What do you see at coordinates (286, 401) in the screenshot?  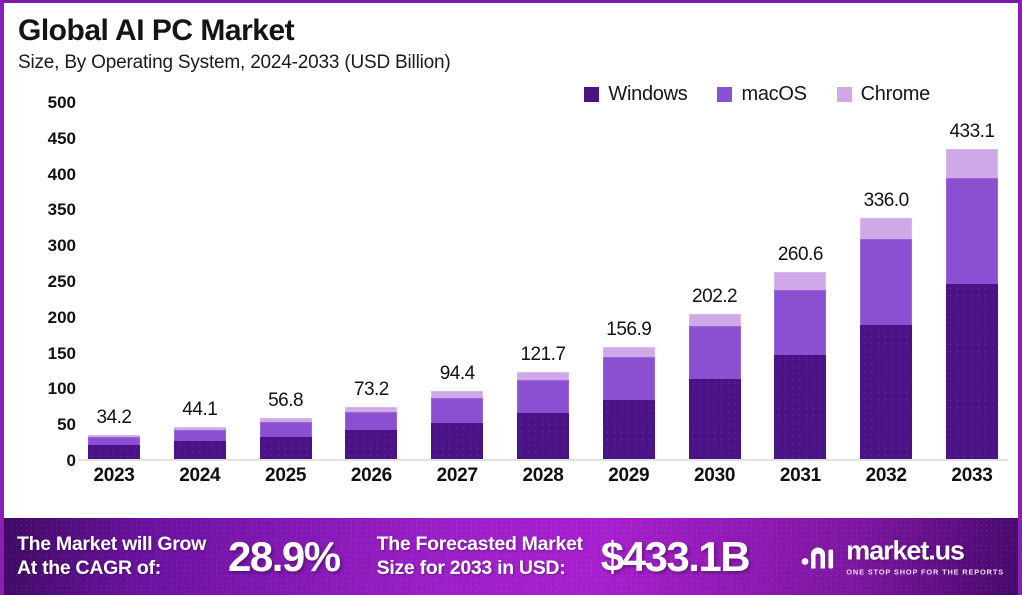 I see `bar-total-label: 56.8` at bounding box center [286, 401].